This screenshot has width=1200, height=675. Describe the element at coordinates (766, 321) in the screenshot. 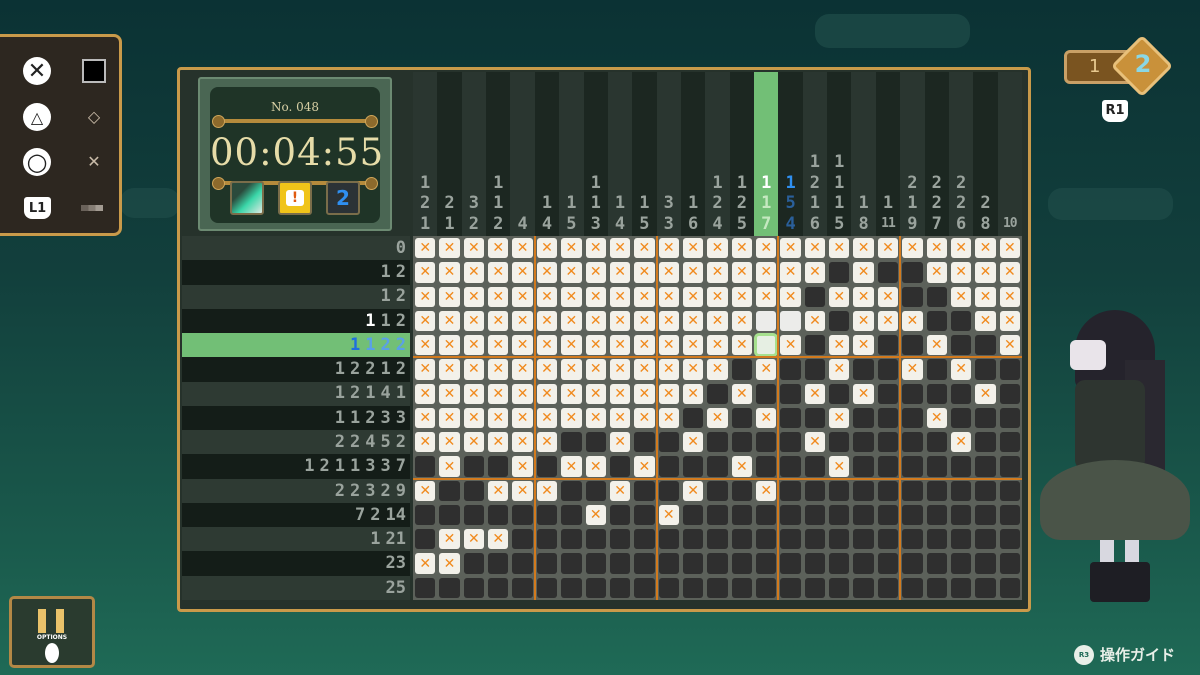

I see `cell-empty` at that location.